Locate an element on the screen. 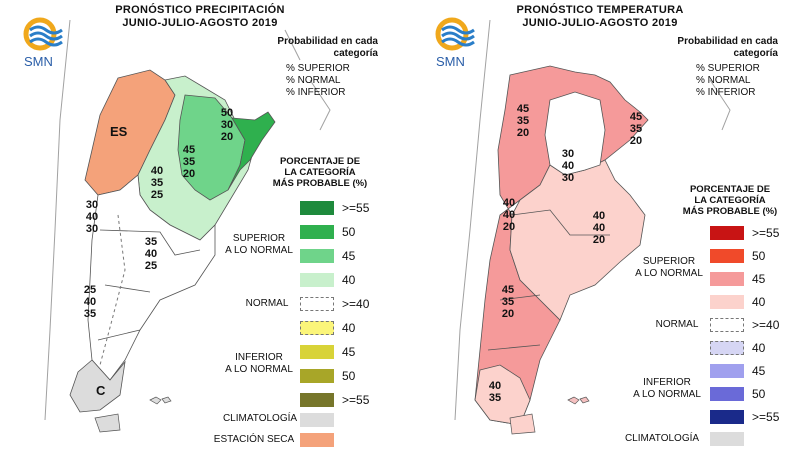  region-climatologia is located at coordinates (97, 386).